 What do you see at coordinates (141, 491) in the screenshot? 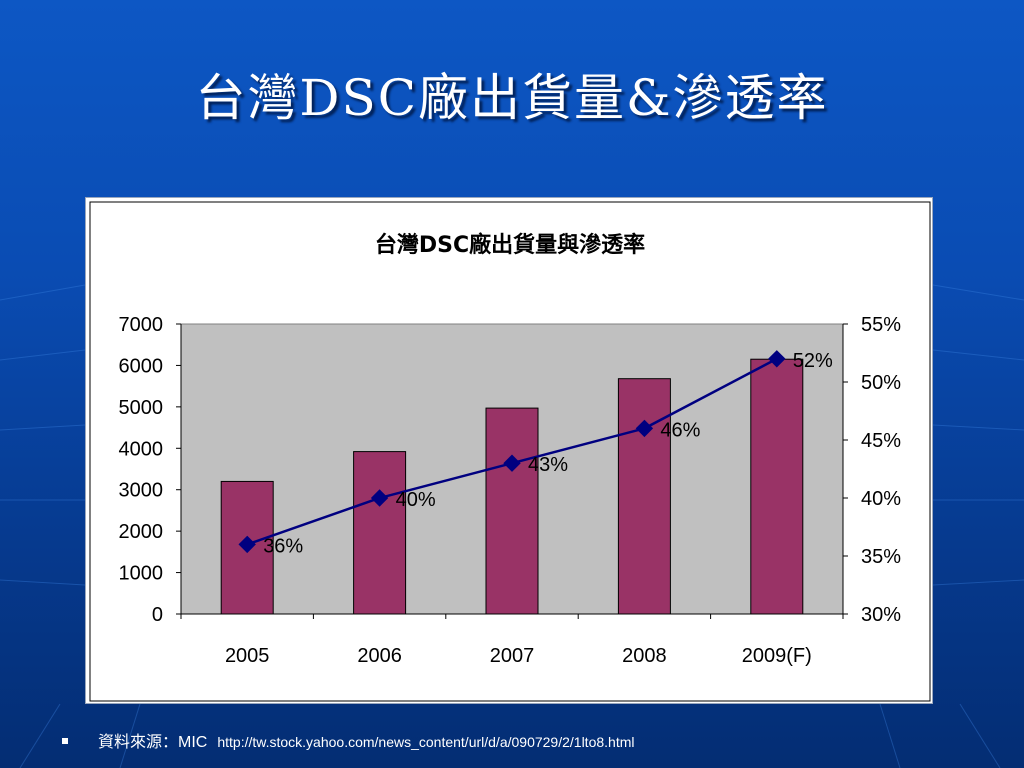
I see `y-left-tick-label: 3000` at bounding box center [141, 491].